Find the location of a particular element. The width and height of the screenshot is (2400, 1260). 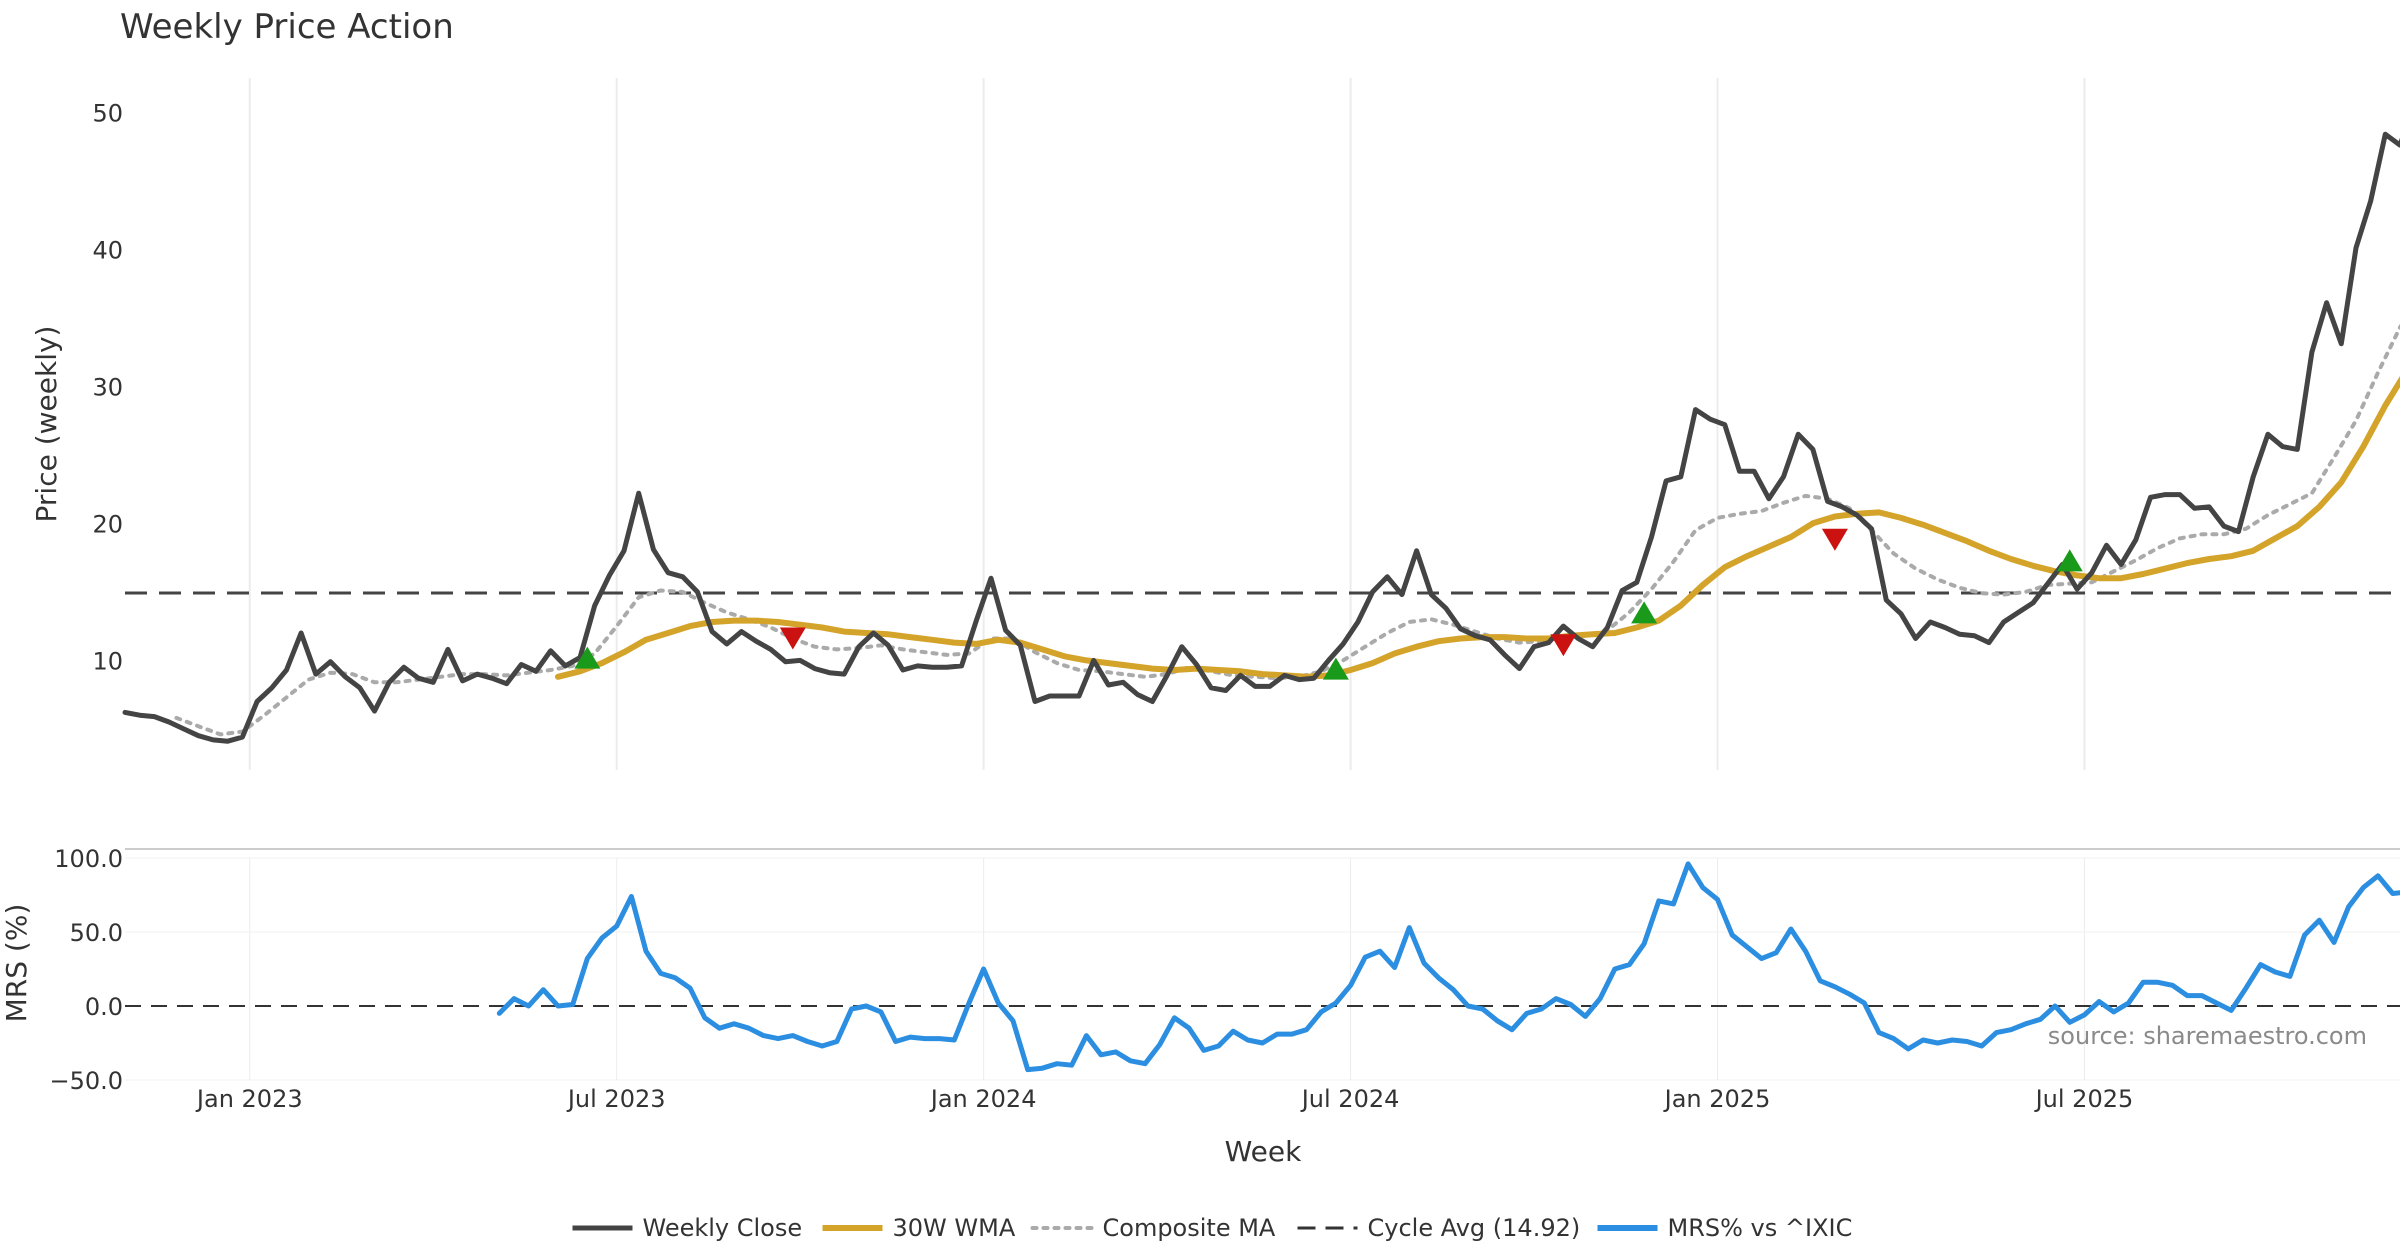

legend-label: Weekly Close is located at coordinates (723, 1228).